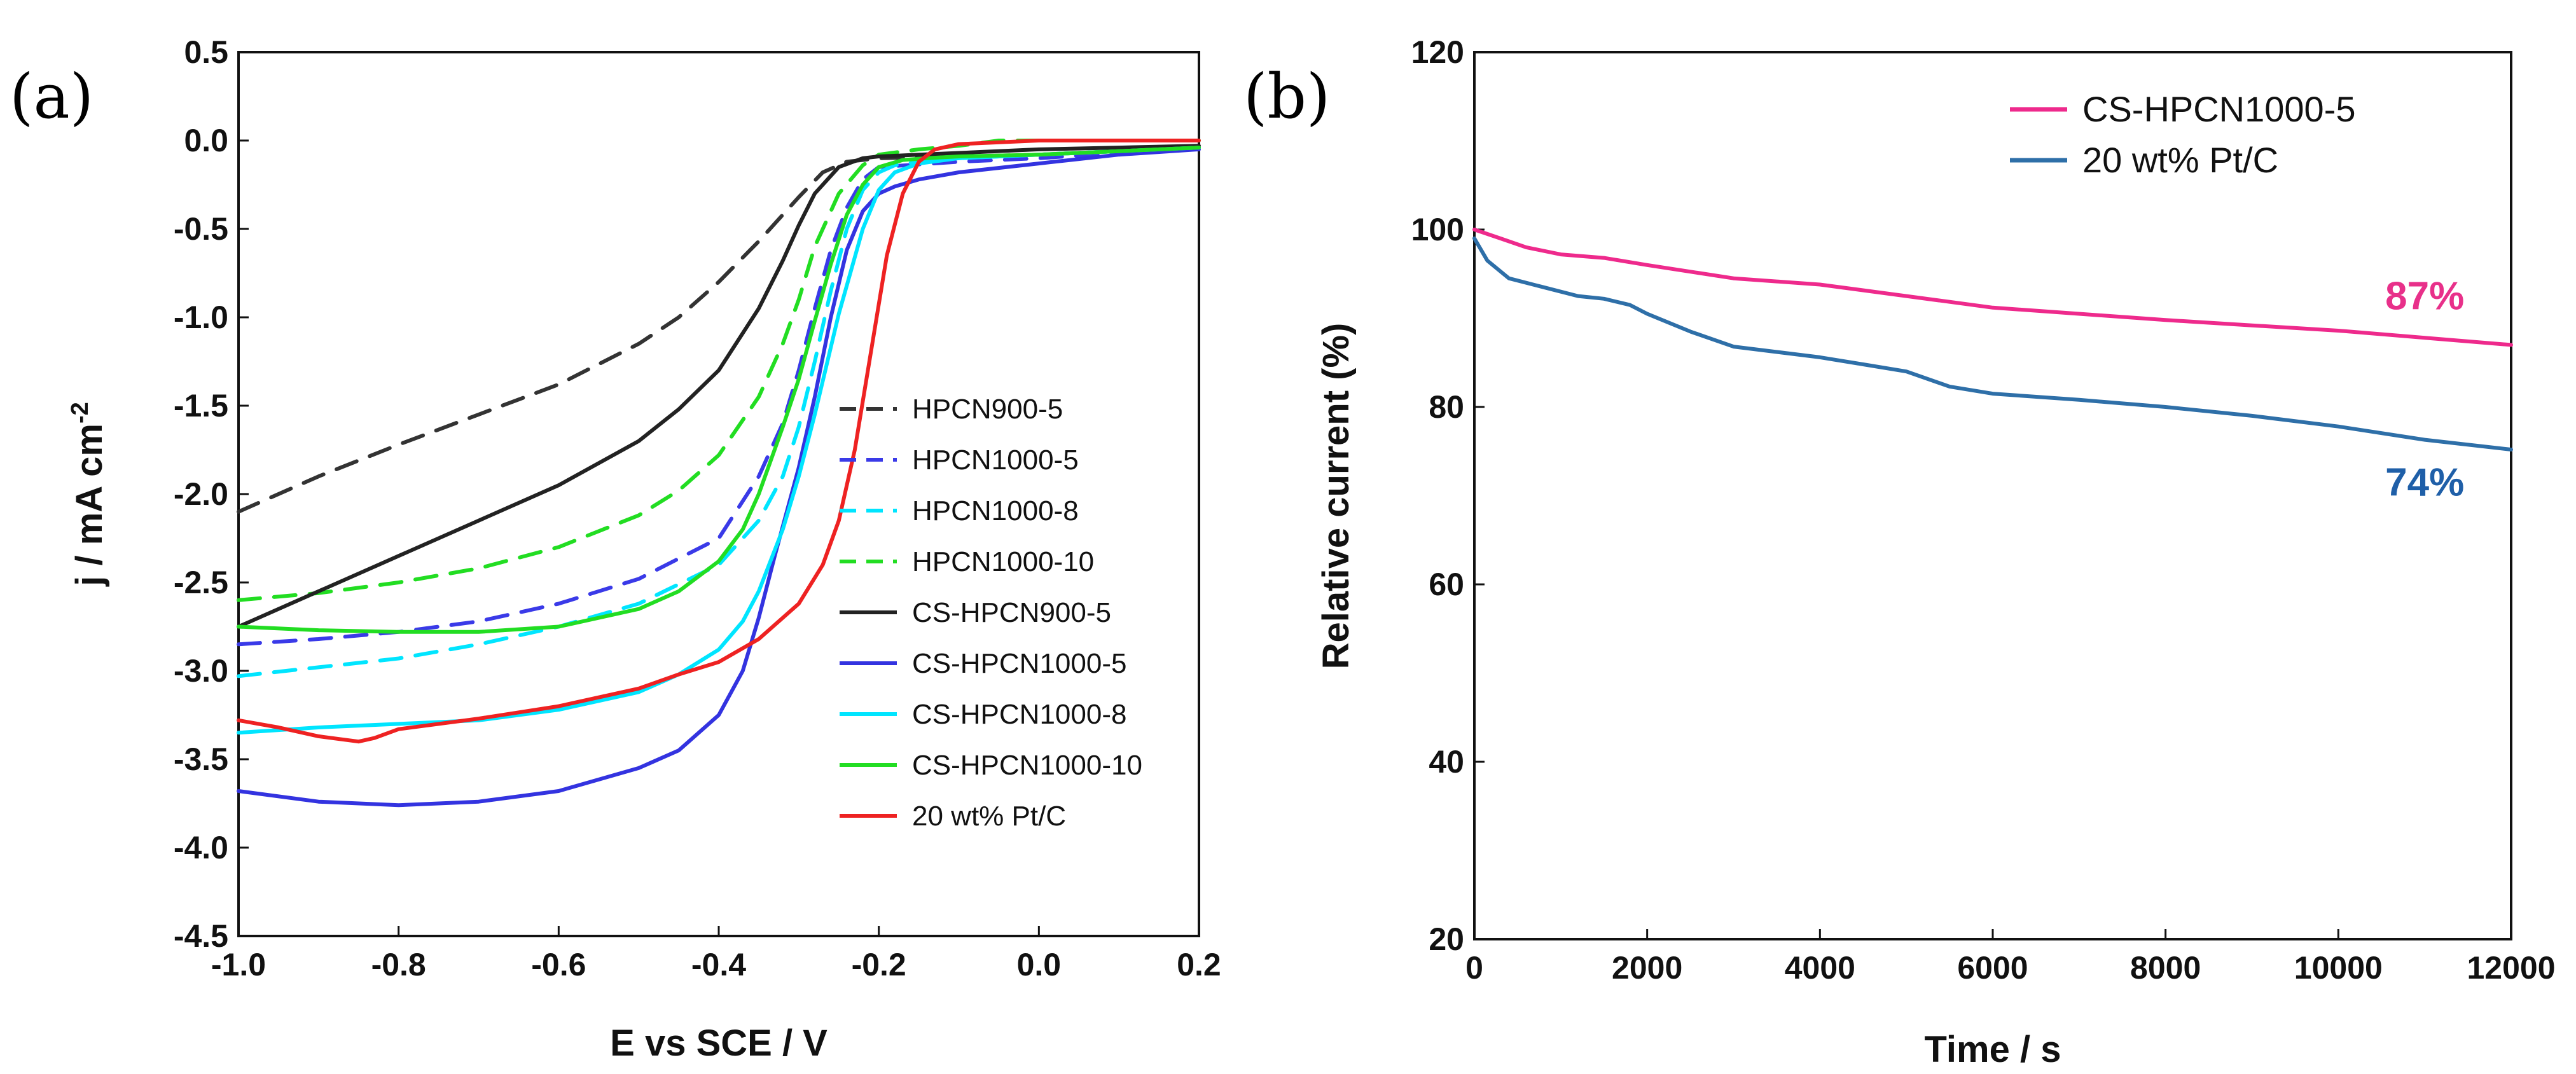 This screenshot has width=2576, height=1074. I want to click on y-axis-label-a-sup: -2, so click(80, 412).